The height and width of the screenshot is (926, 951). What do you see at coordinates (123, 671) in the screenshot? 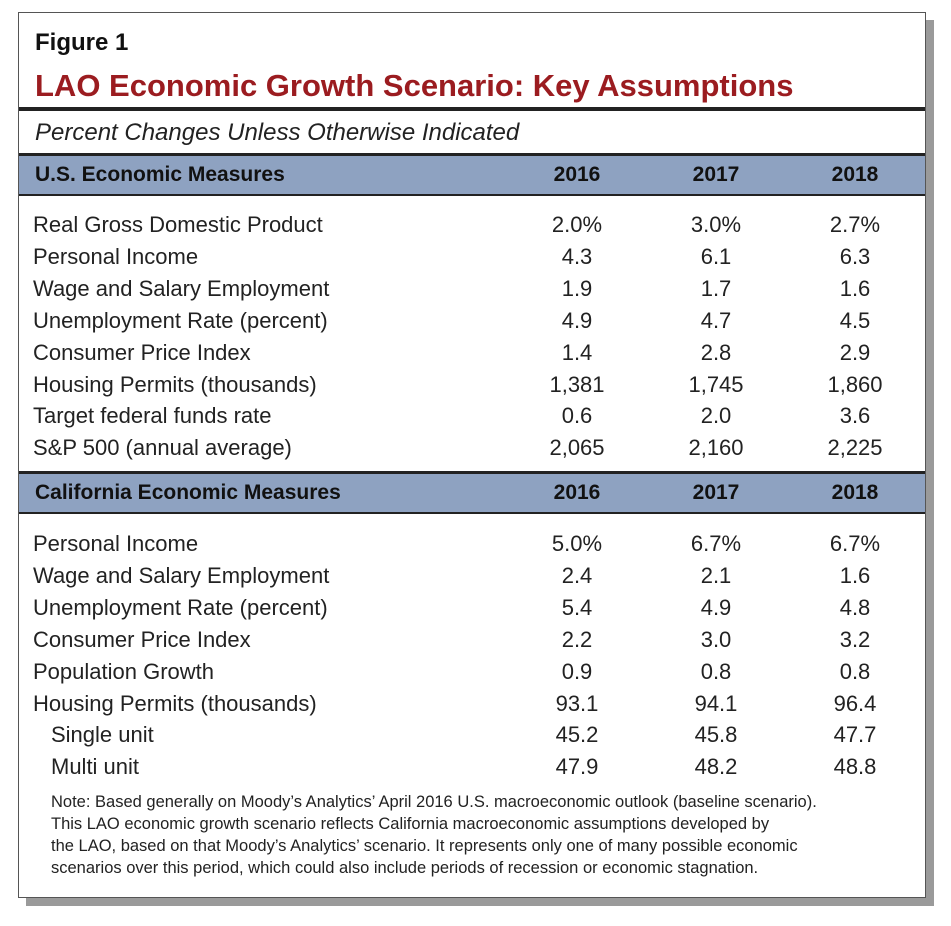
I see `row-label: Population Growth` at bounding box center [123, 671].